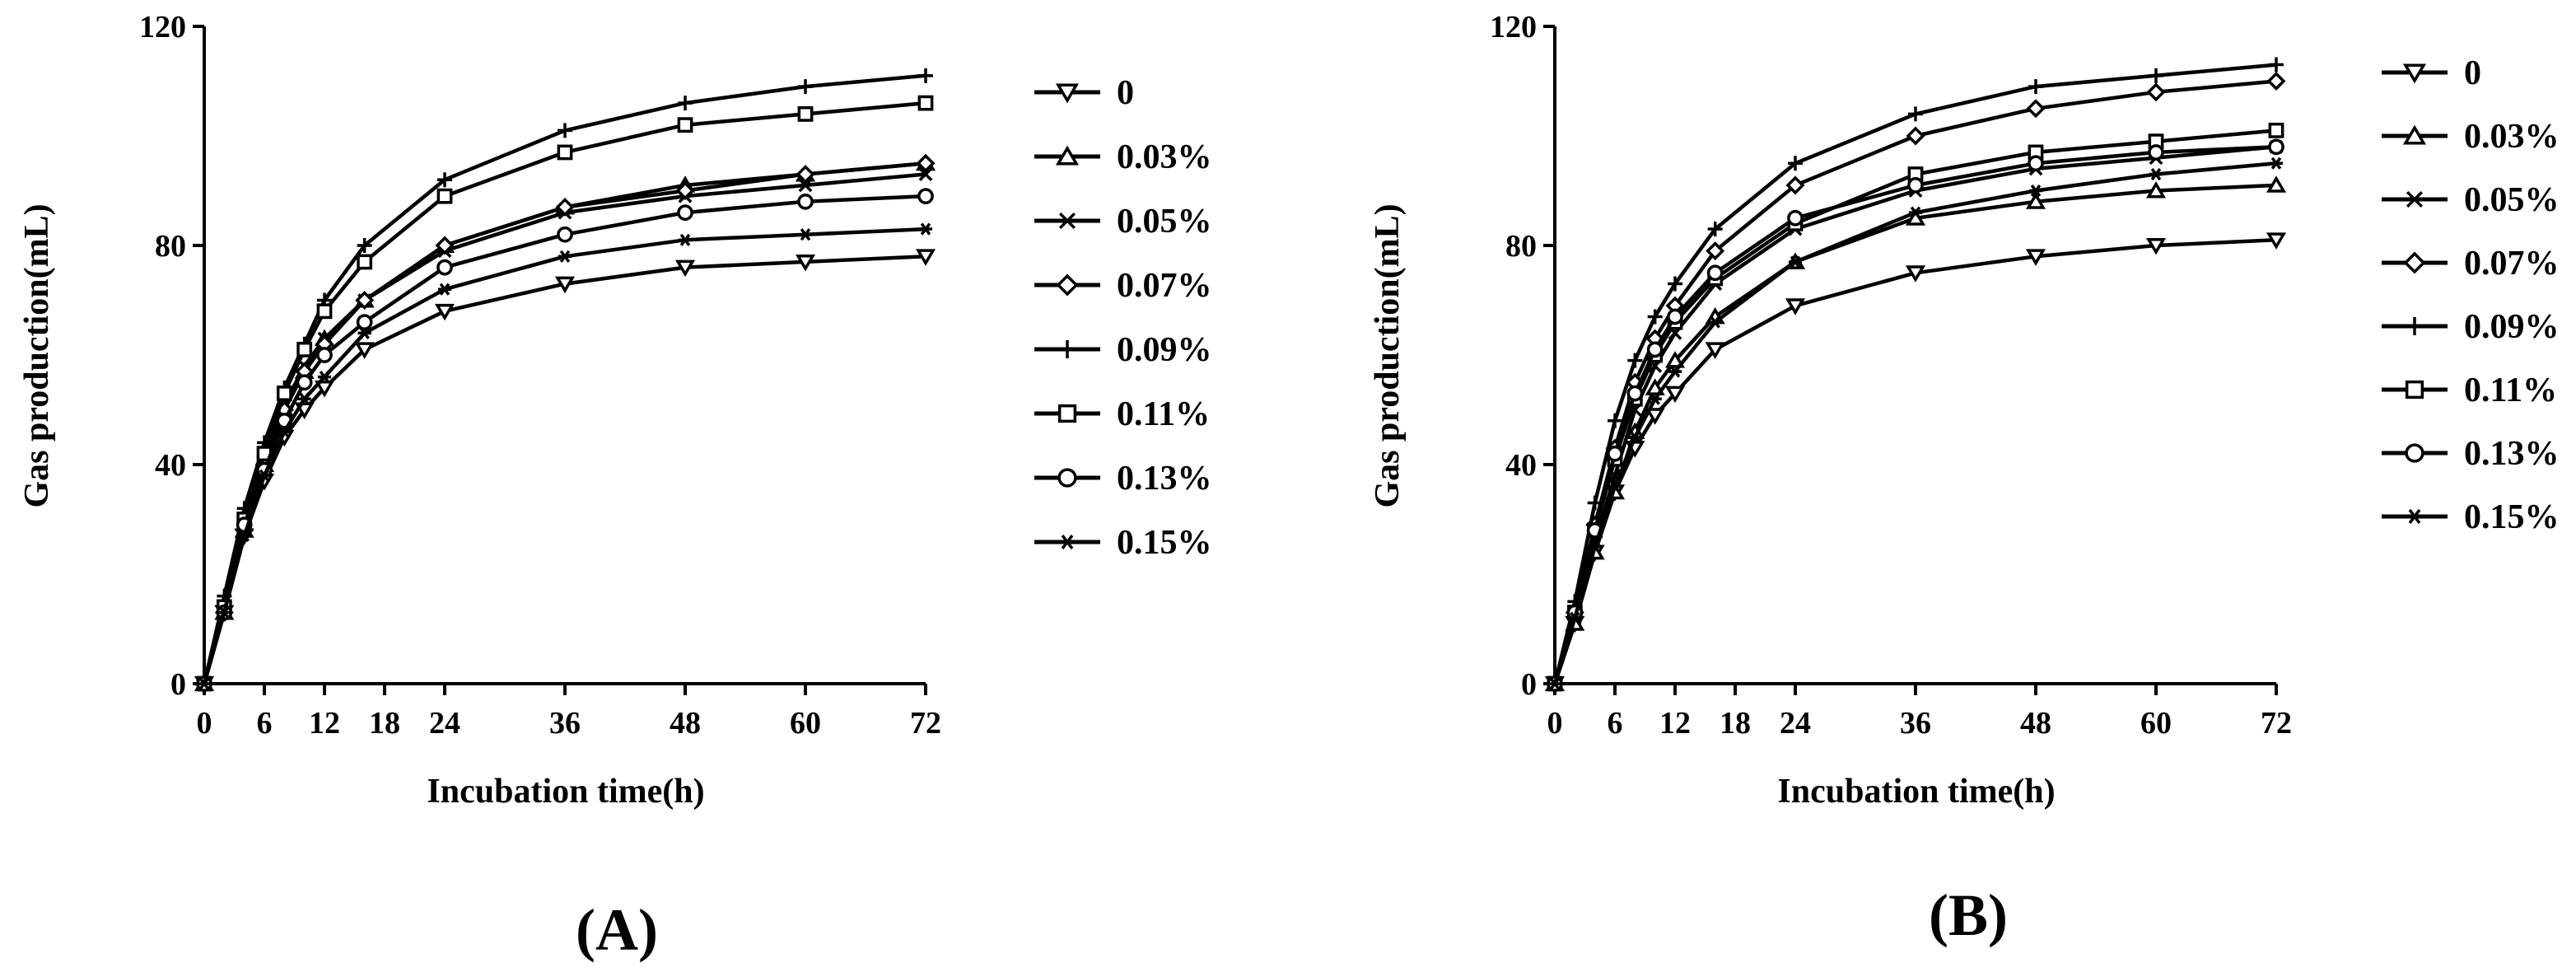 The image size is (2576, 972). Describe the element at coordinates (265, 723) in the screenshot. I see `x-tick-label: 6` at that location.